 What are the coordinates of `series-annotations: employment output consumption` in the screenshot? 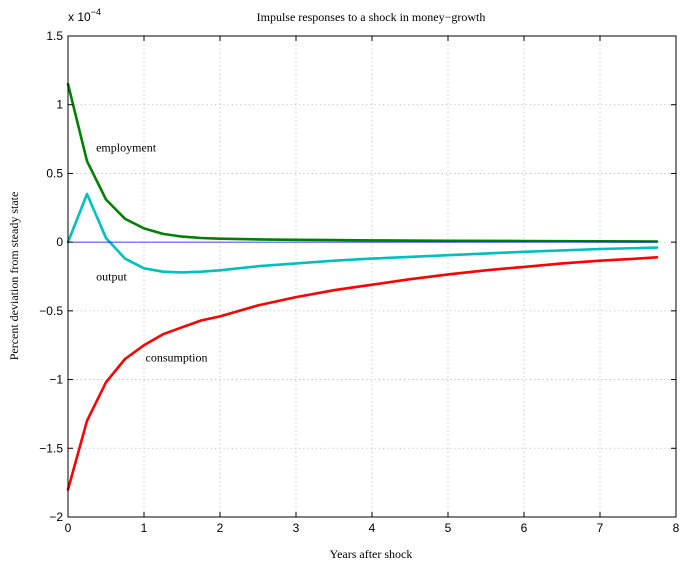 It's located at (151, 252).